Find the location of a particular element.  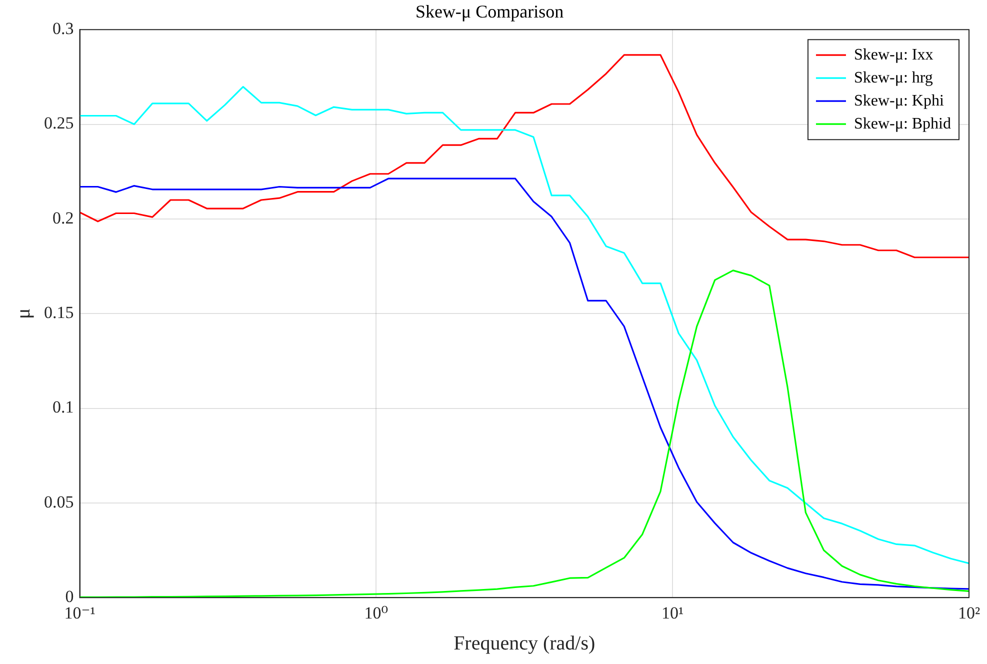

y-tick-label: 0.3 is located at coordinates (63, 28).